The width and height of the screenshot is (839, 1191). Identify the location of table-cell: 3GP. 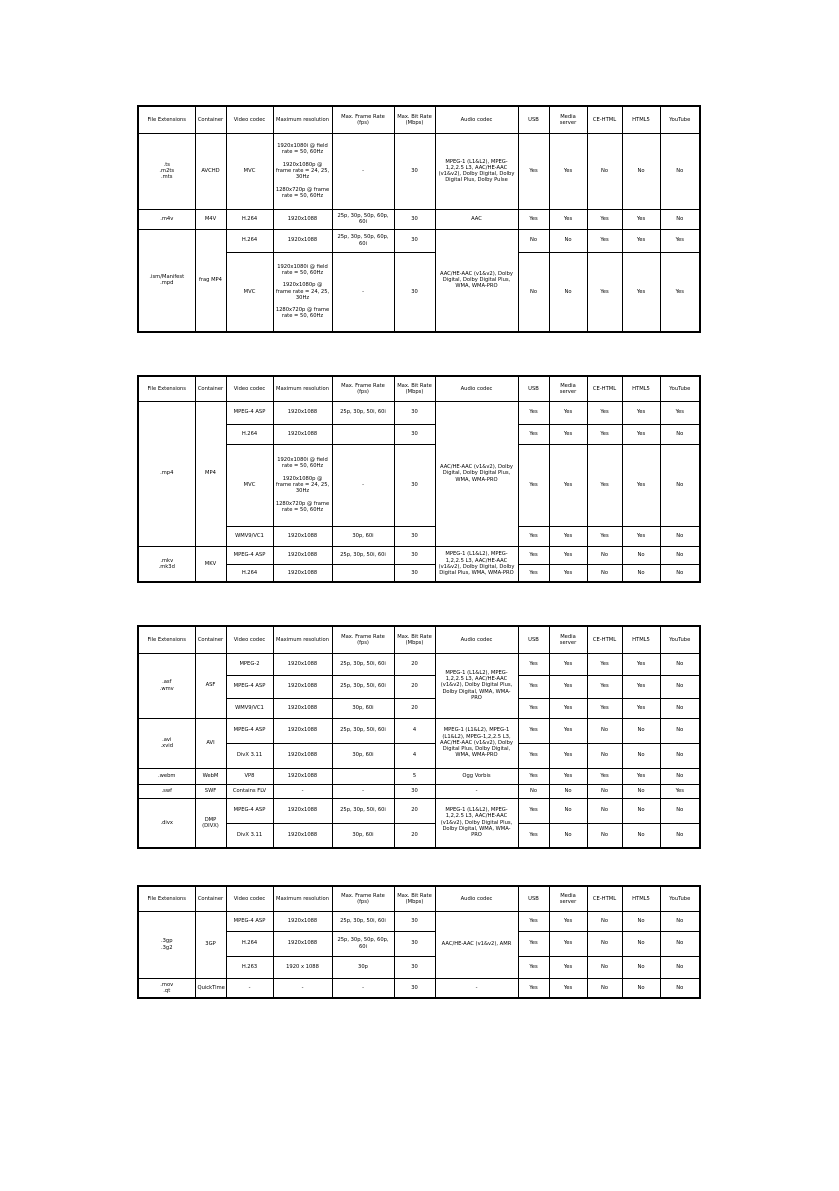
(210, 944).